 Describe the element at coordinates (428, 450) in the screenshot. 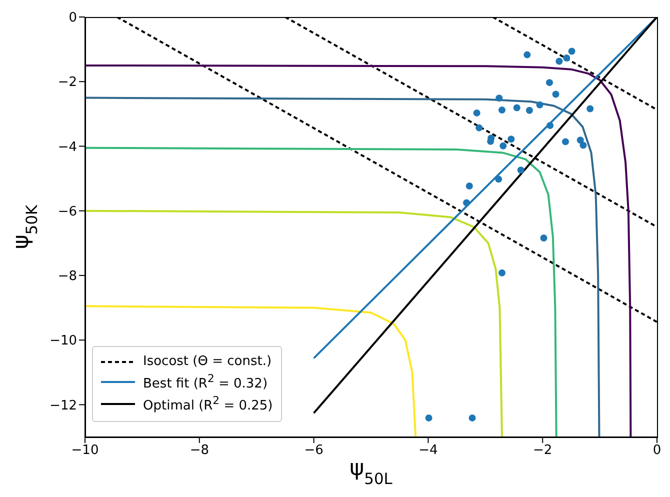

I see `x-tick-label: −4` at that location.